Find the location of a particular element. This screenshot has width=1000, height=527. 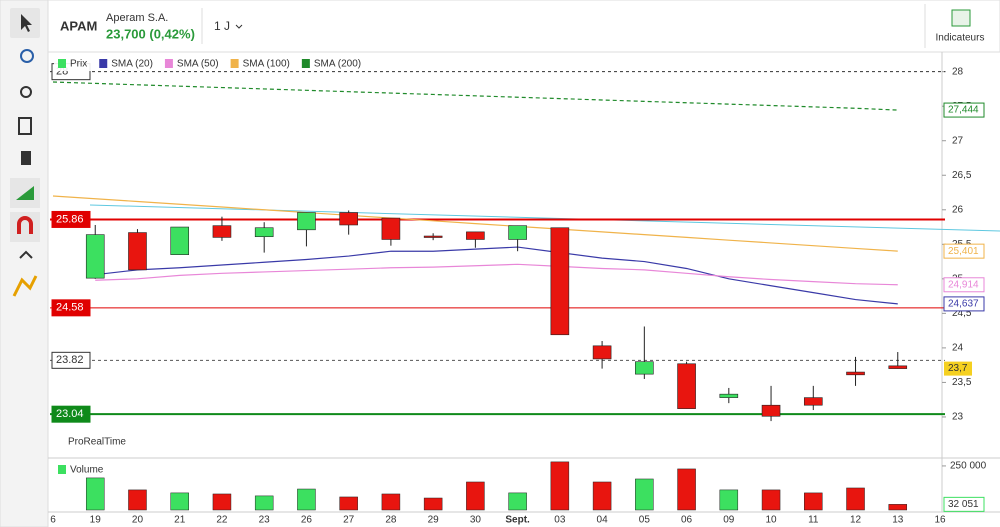

source: ProRealTime is located at coordinates (97, 442).